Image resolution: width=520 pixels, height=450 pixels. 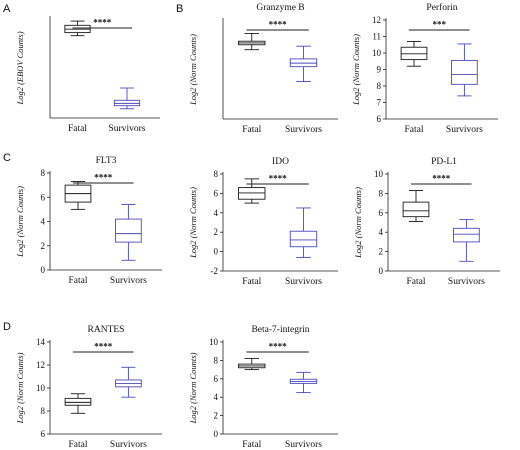 I want to click on y-tick-label: 9, so click(x=379, y=70).